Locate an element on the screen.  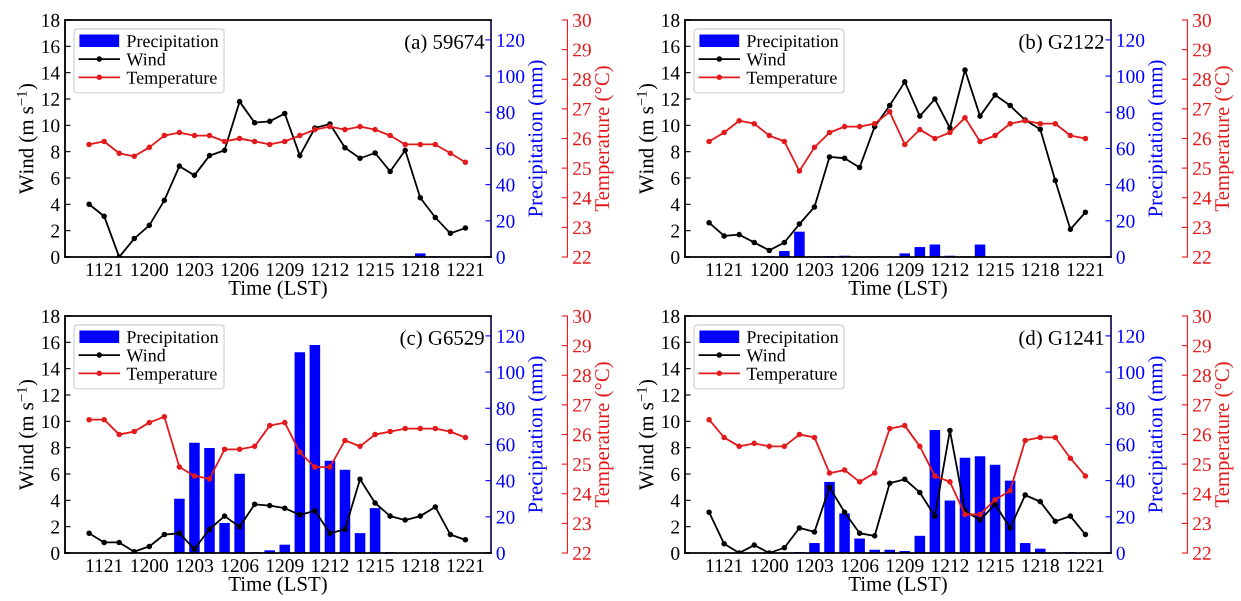
y3-tick-label: 27 is located at coordinates (582, 109).